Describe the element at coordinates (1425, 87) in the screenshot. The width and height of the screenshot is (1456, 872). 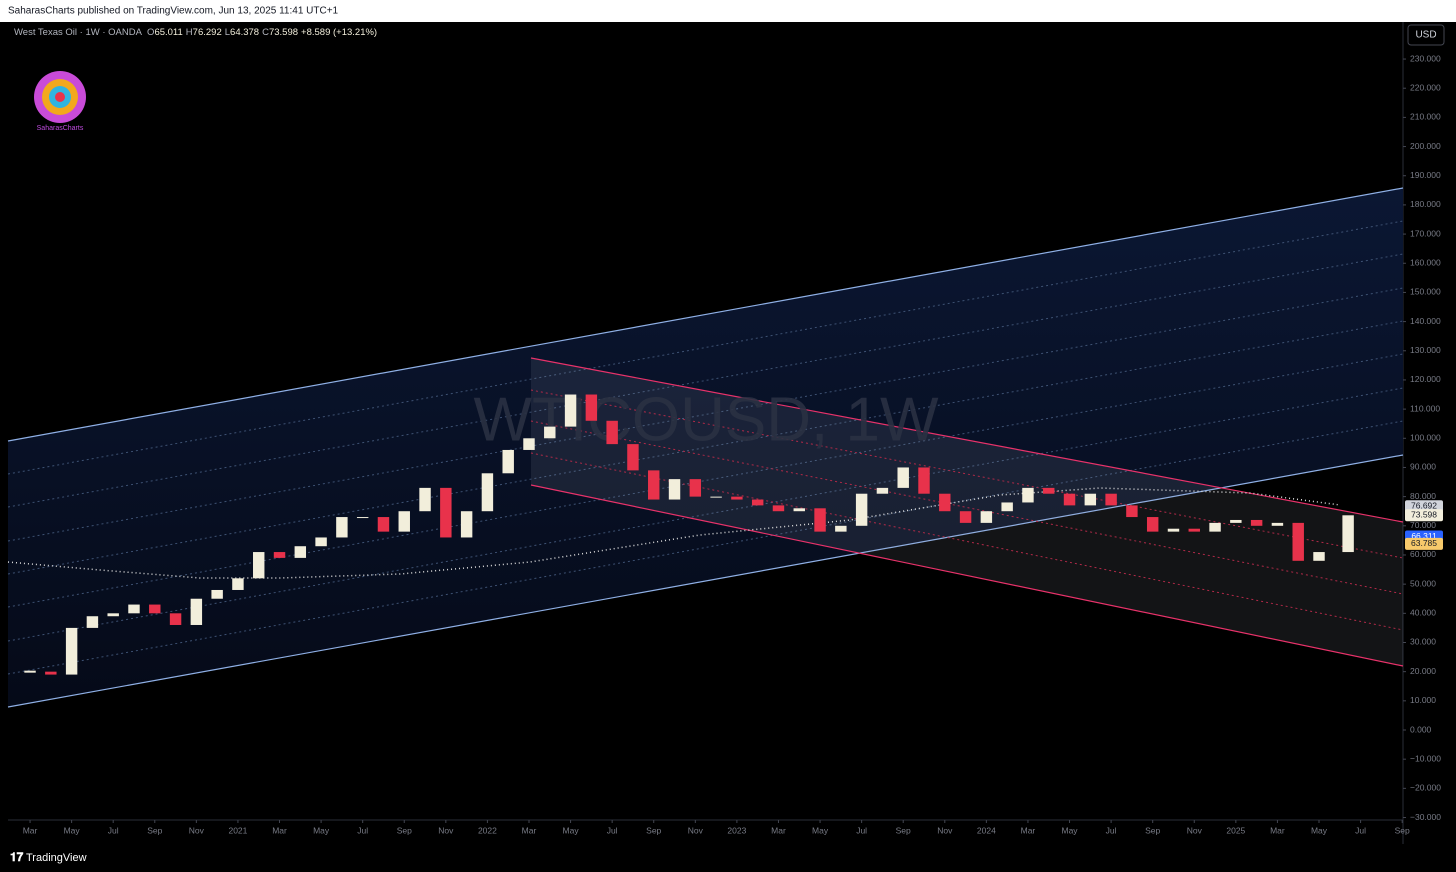
I see `y-tick-label: 220.000` at that location.